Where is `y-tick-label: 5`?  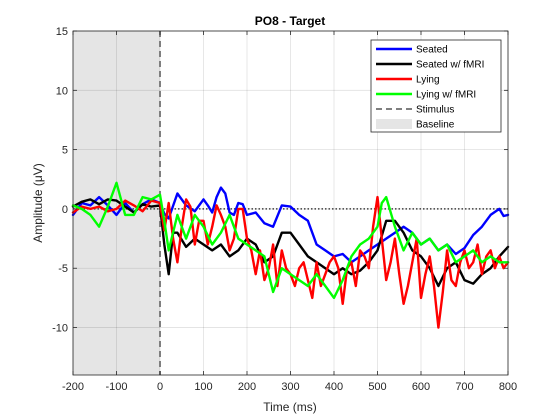
y-tick-label: 5 is located at coordinates (65, 151).